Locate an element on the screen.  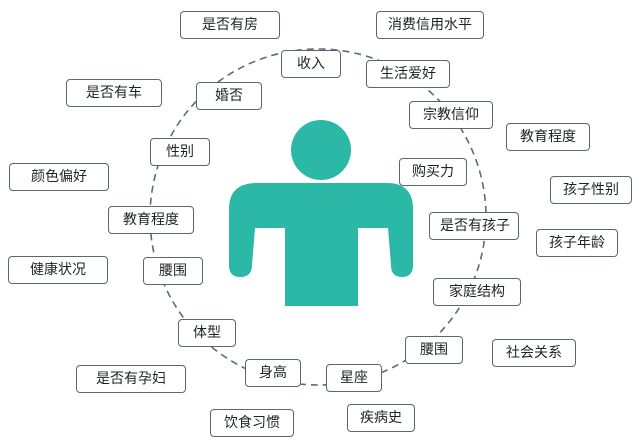
tag-waist-left: 腰围 is located at coordinates (173, 271).